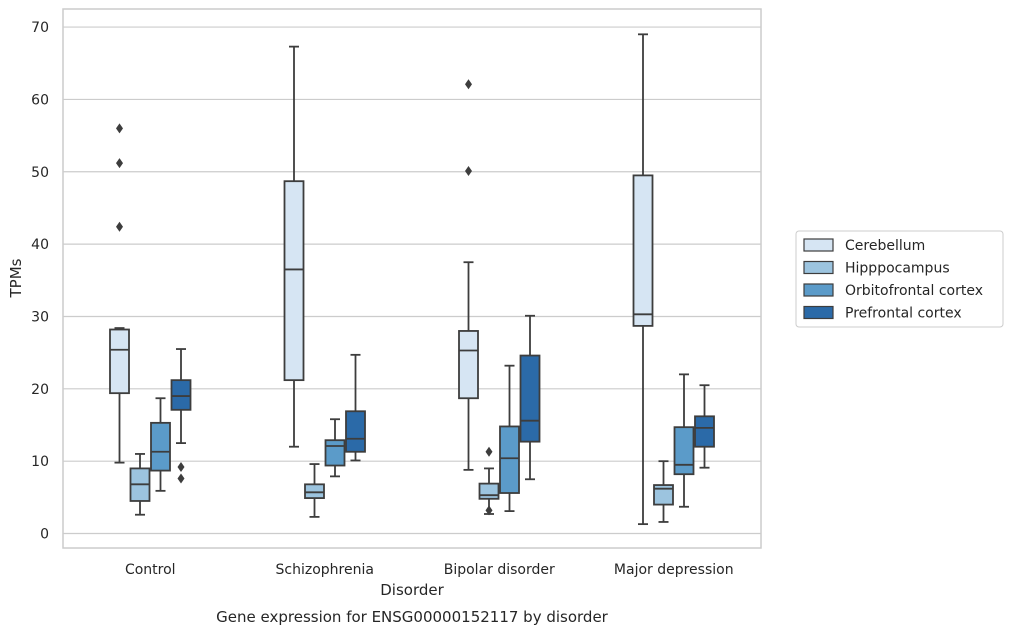 Image resolution: width=1013 pixels, height=638 pixels. Describe the element at coordinates (903, 314) in the screenshot. I see `legend-entry: Prefrontal cortex` at that location.